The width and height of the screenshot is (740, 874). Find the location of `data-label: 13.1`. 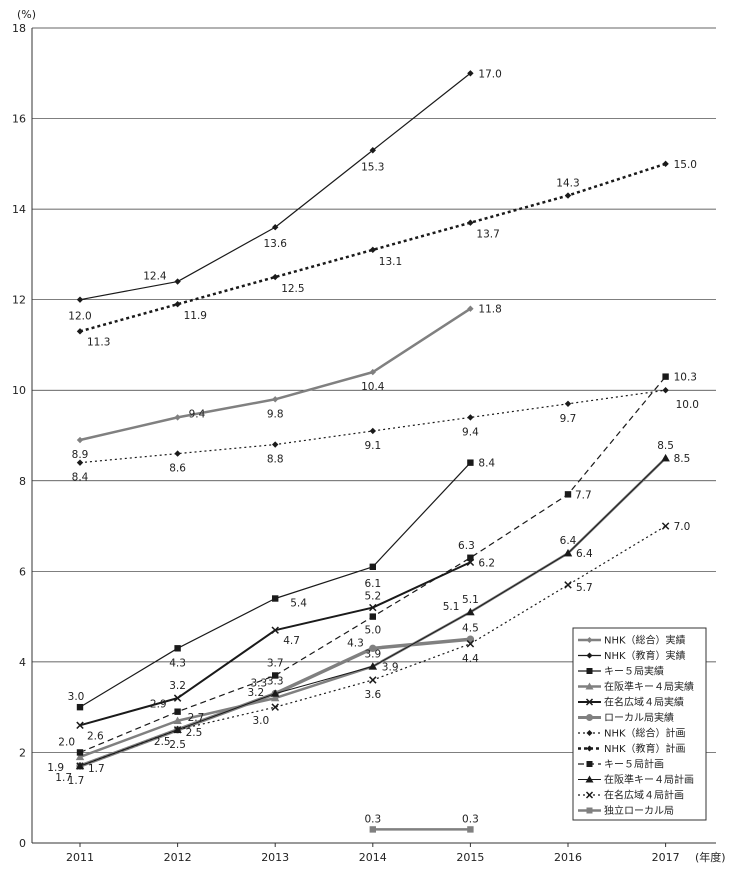

data-label: 13.1 is located at coordinates (390, 262).